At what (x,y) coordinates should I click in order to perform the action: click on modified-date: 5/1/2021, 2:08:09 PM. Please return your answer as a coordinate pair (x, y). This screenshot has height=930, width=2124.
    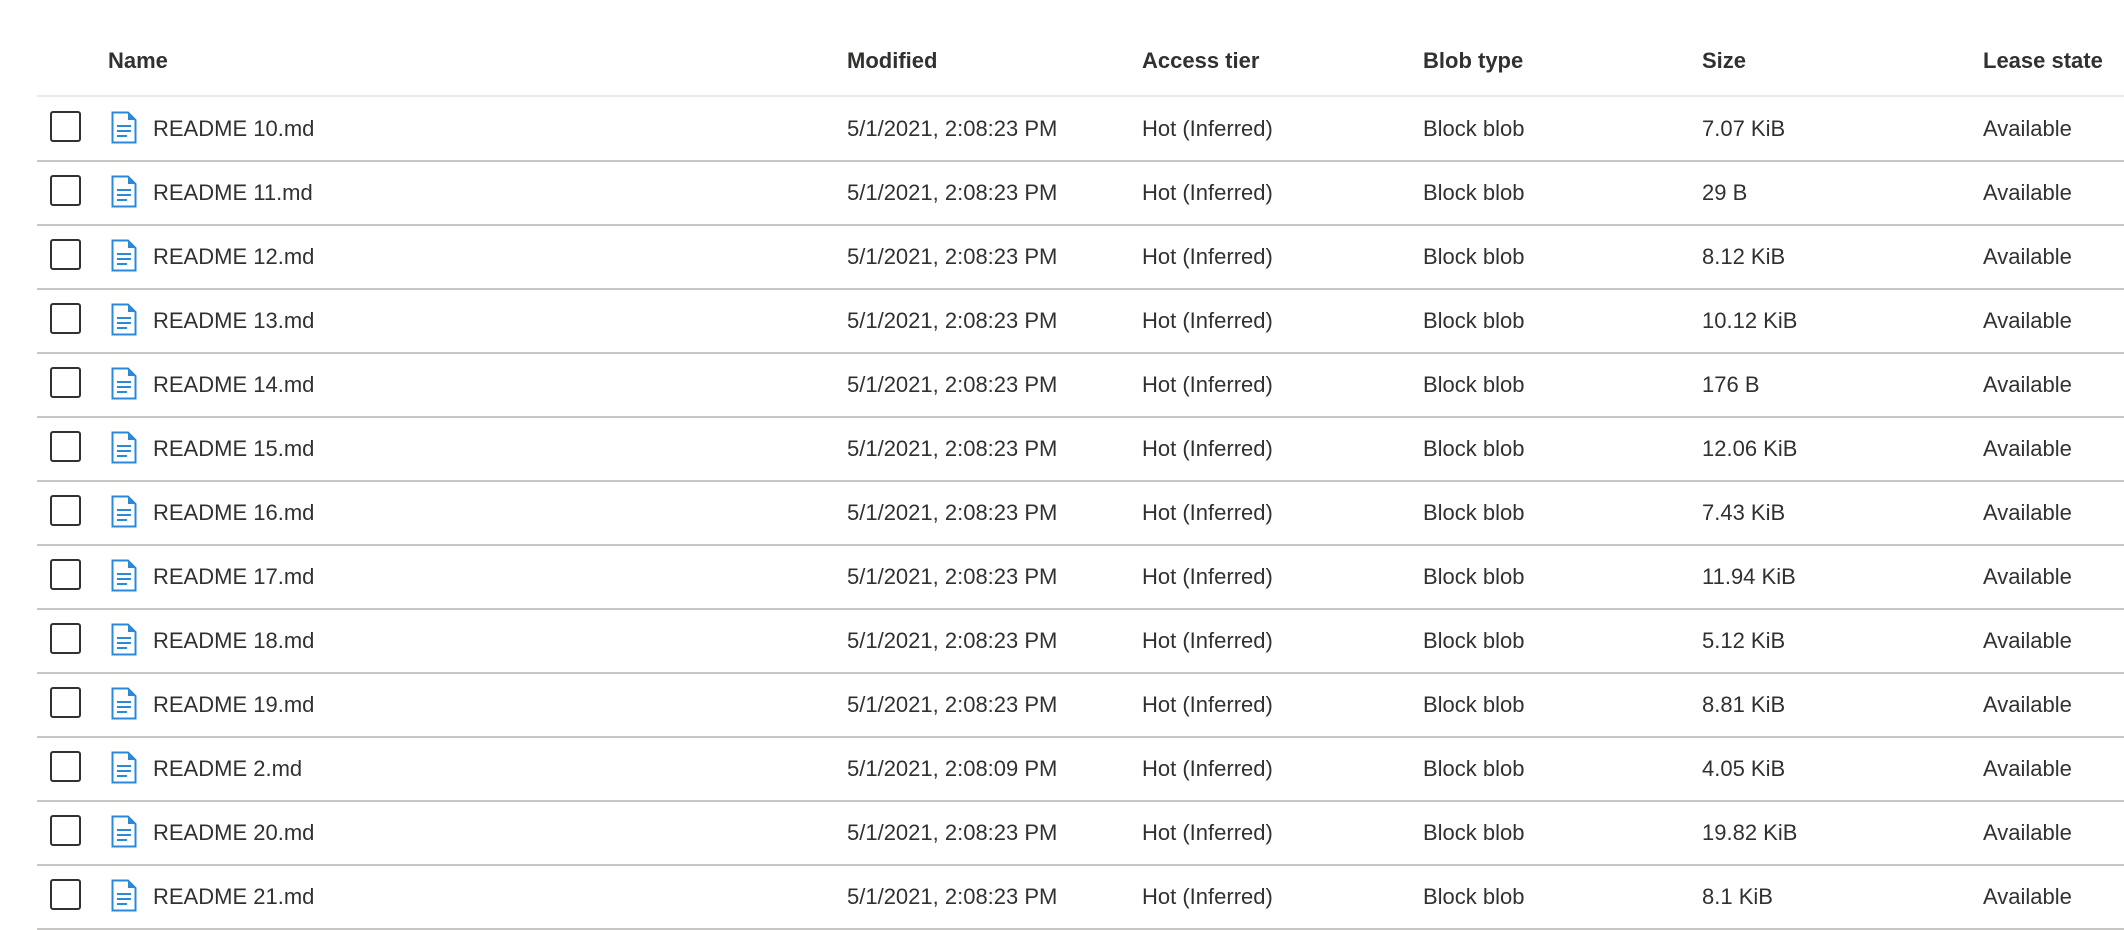
    Looking at the image, I should click on (952, 768).